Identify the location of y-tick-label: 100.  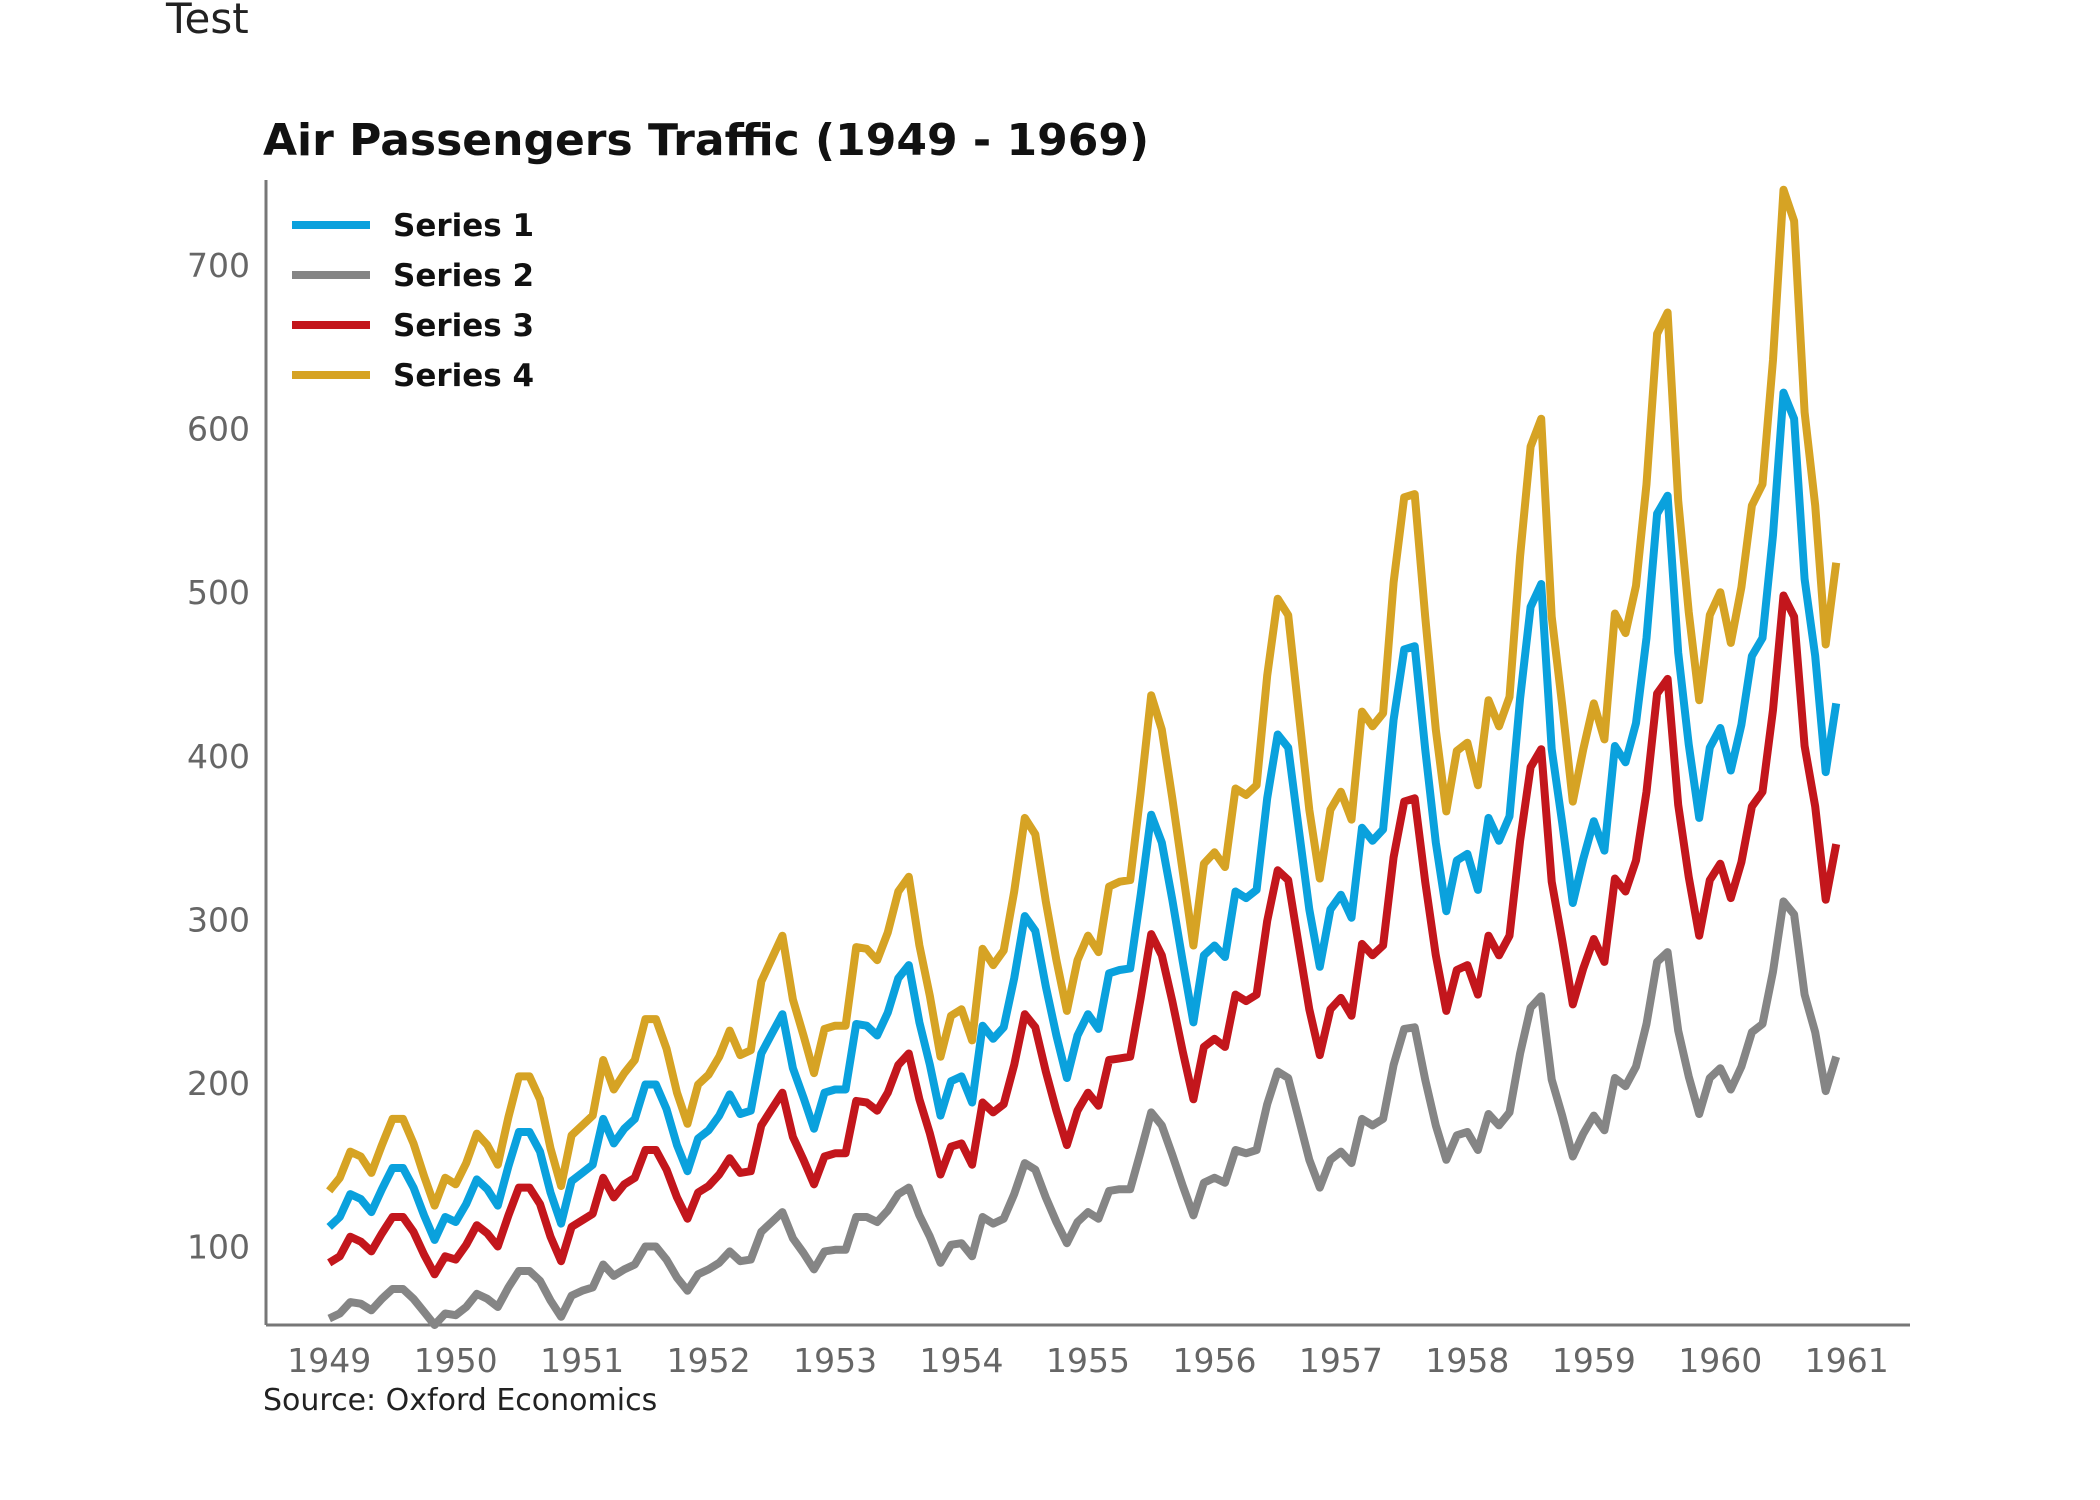
(218, 1246).